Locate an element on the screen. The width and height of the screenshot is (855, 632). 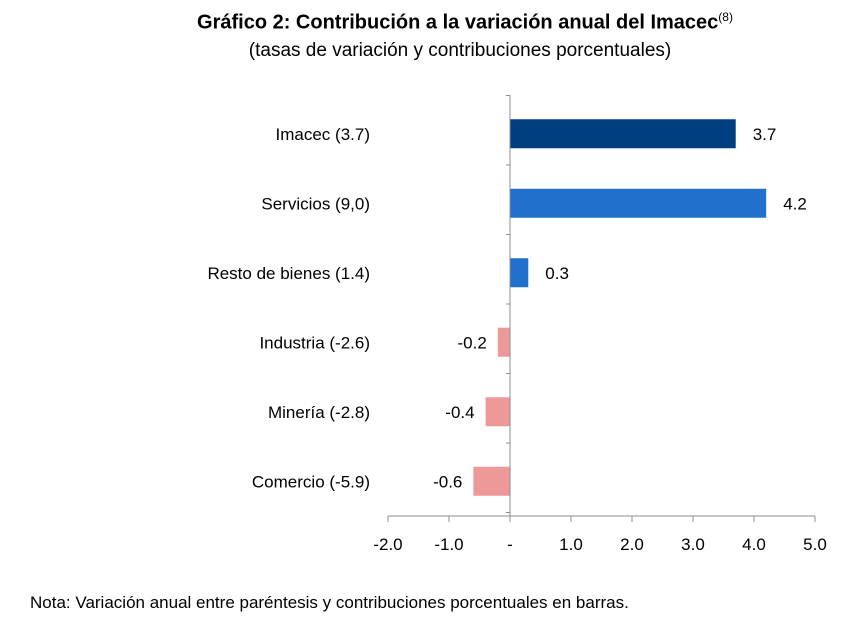
x-tick-label: -2.0 is located at coordinates (387, 544).